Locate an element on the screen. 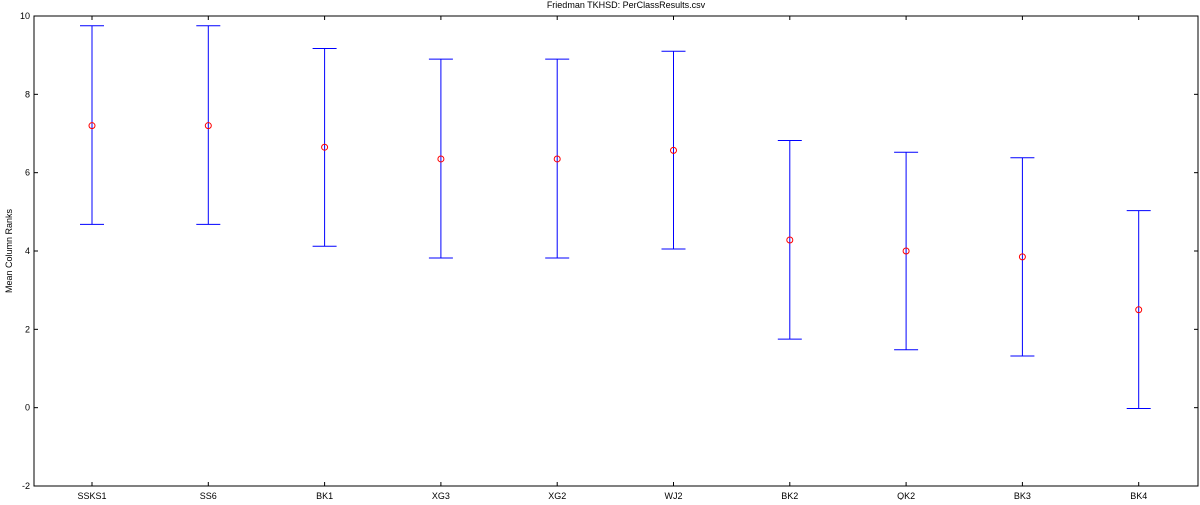 This screenshot has height=505, width=1200. error-bar-xg3 is located at coordinates (440, 158).